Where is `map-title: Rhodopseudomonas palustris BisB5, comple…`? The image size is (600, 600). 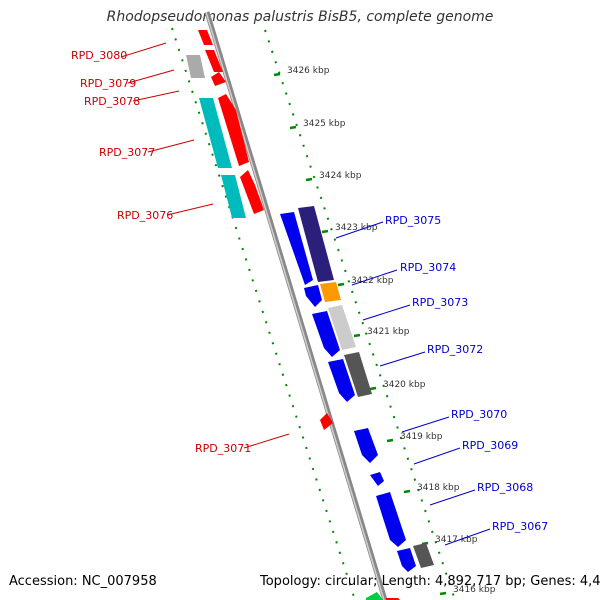 map-title: Rhodopseudomonas palustris BisB5, comple… is located at coordinates (300, 17).